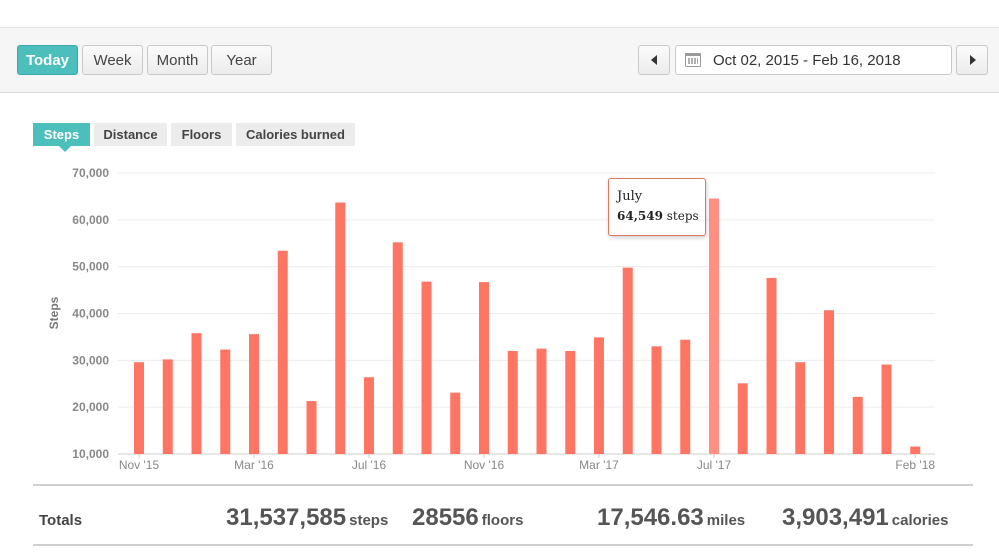 The height and width of the screenshot is (554, 999). Describe the element at coordinates (90, 360) in the screenshot. I see `y-tick-label: 30,000` at that location.